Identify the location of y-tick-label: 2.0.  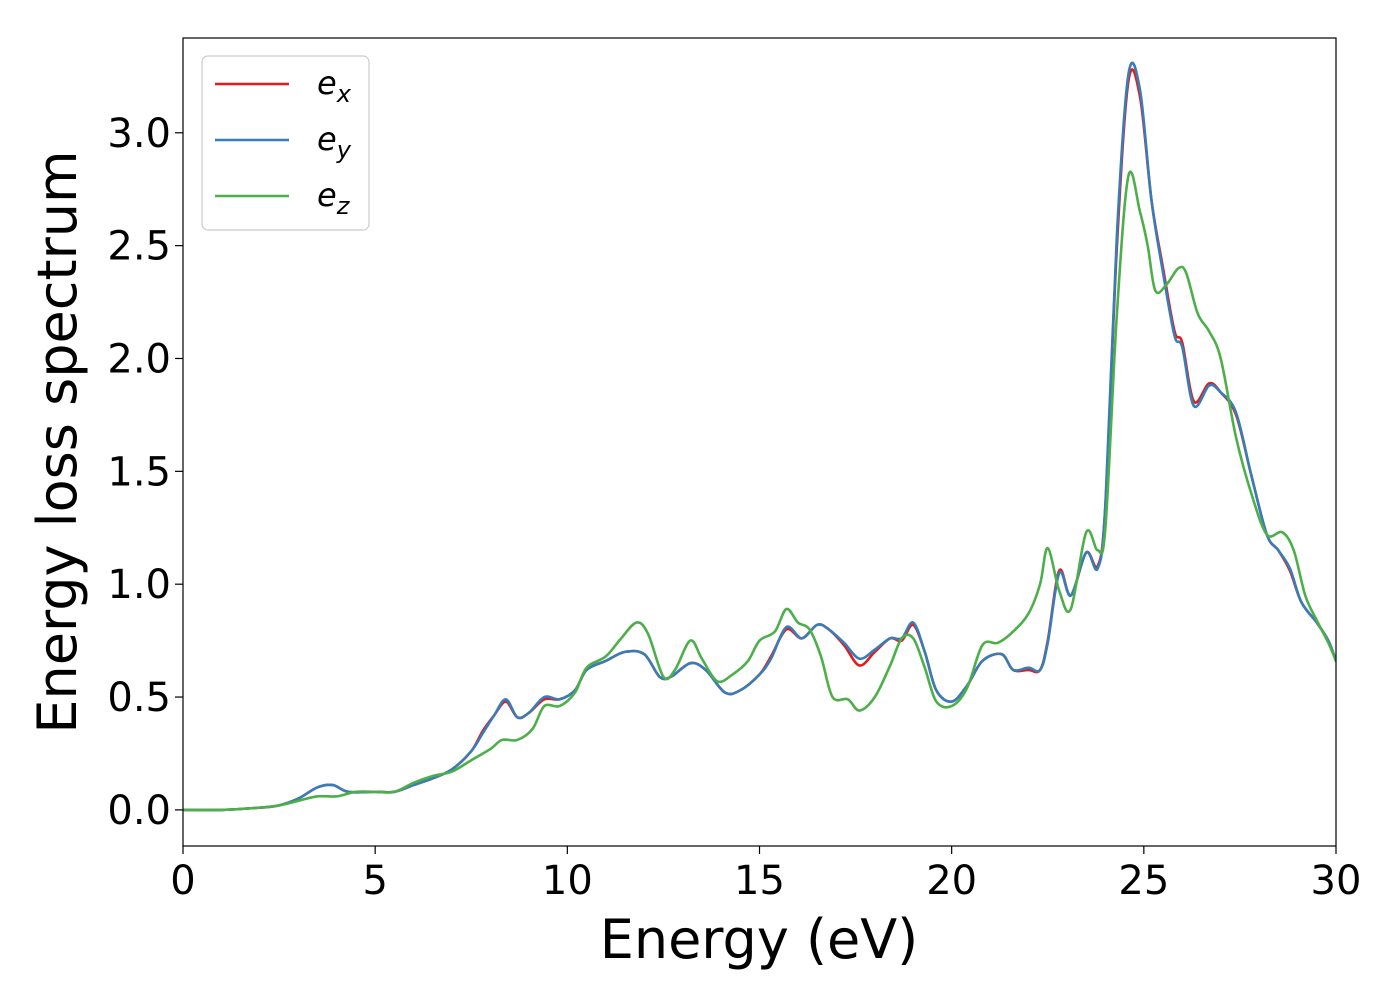
(139, 359).